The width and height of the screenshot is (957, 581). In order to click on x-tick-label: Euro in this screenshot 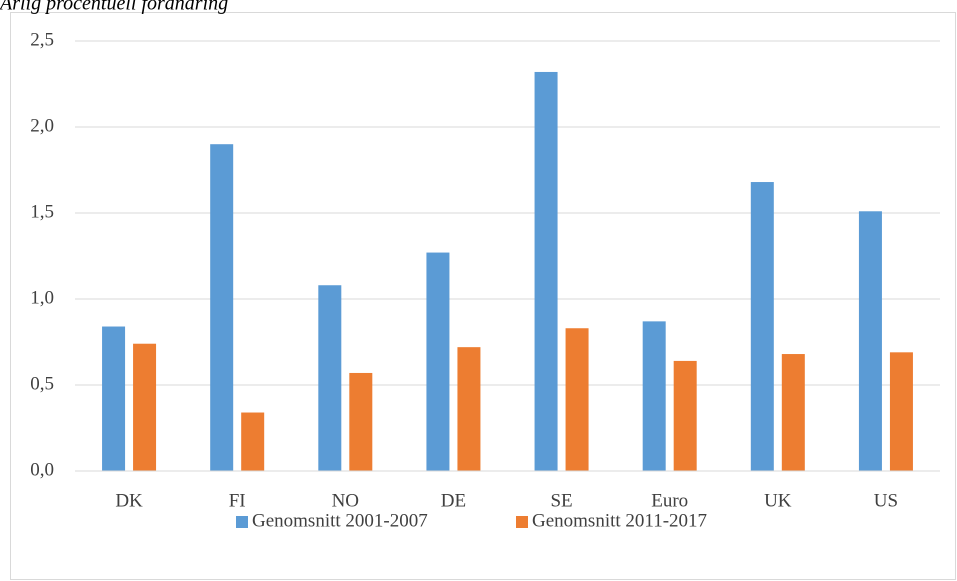, I will do `click(669, 500)`.